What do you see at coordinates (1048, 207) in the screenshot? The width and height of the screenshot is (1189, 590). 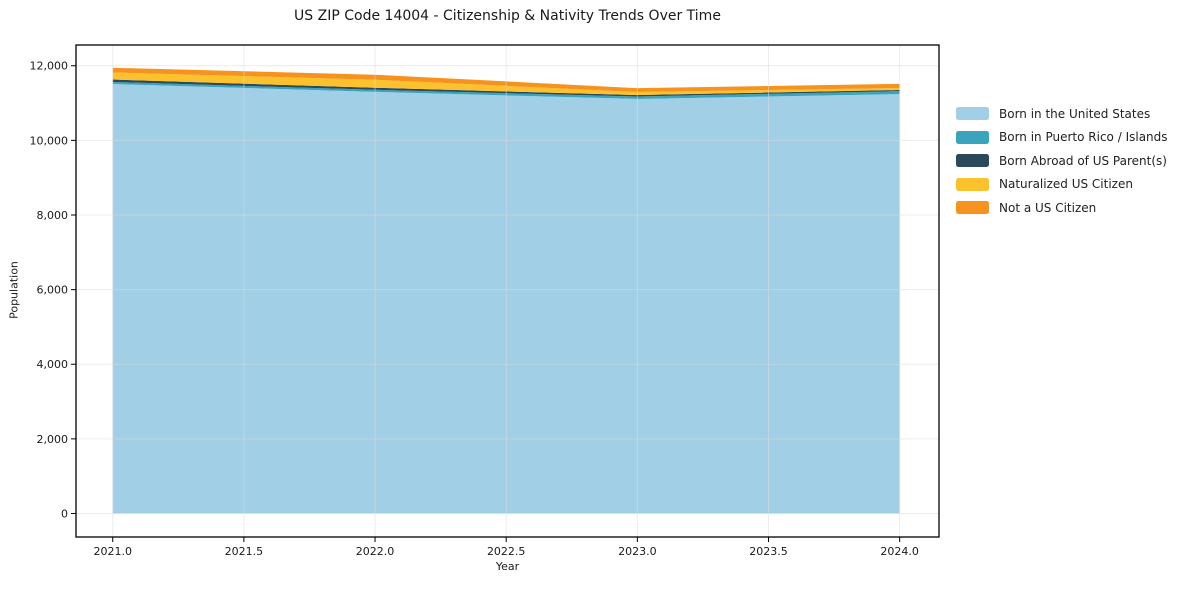 I see `legend-label: Not a US Citizen` at bounding box center [1048, 207].